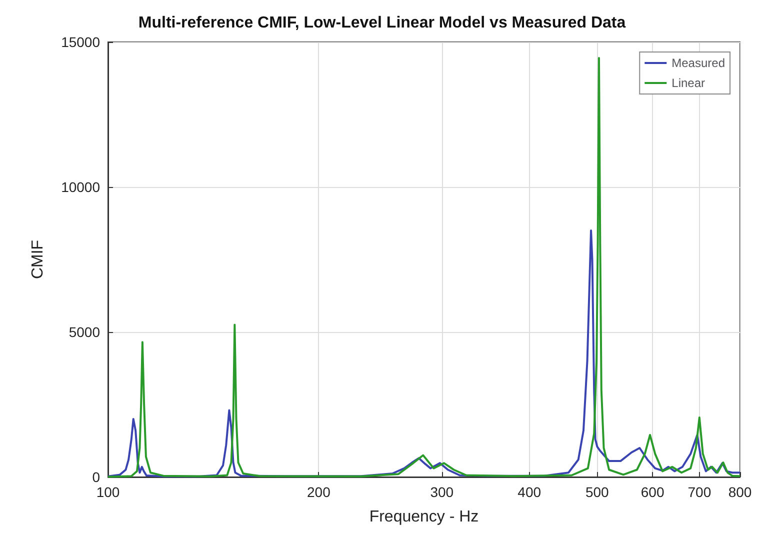 The width and height of the screenshot is (764, 546). What do you see at coordinates (652, 492) in the screenshot?
I see `x-tick-label: 600` at bounding box center [652, 492].